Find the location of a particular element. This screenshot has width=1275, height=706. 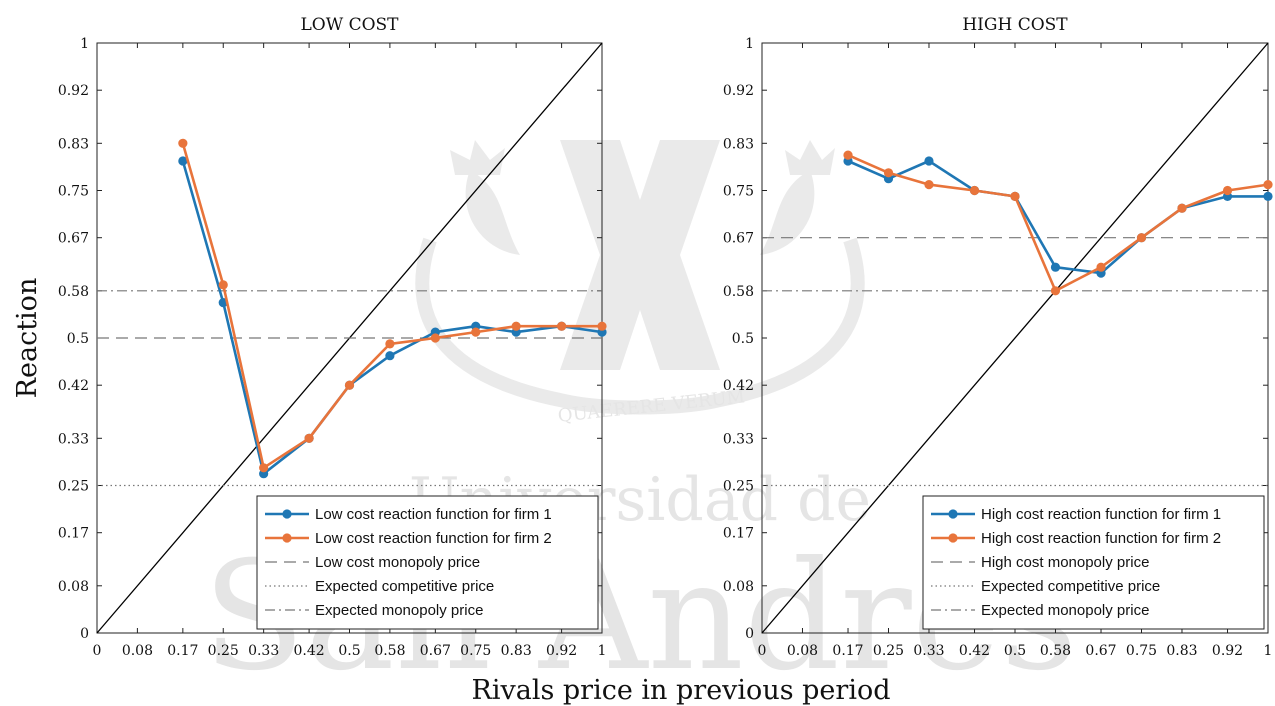

legend-entry-label: High cost monopoly price is located at coordinates (1065, 562).